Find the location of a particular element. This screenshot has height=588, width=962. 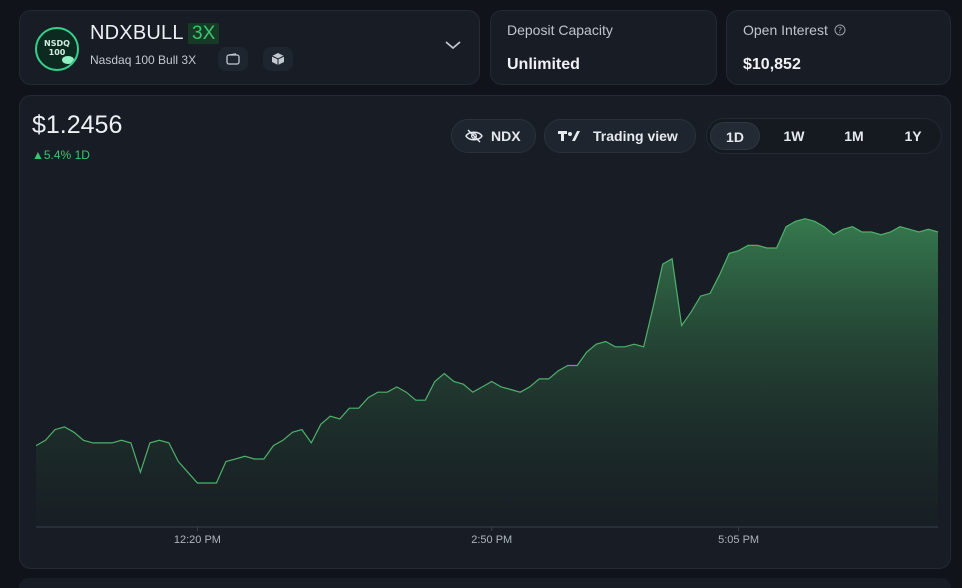

x-tick-label: 2:50 PM is located at coordinates (491, 540).